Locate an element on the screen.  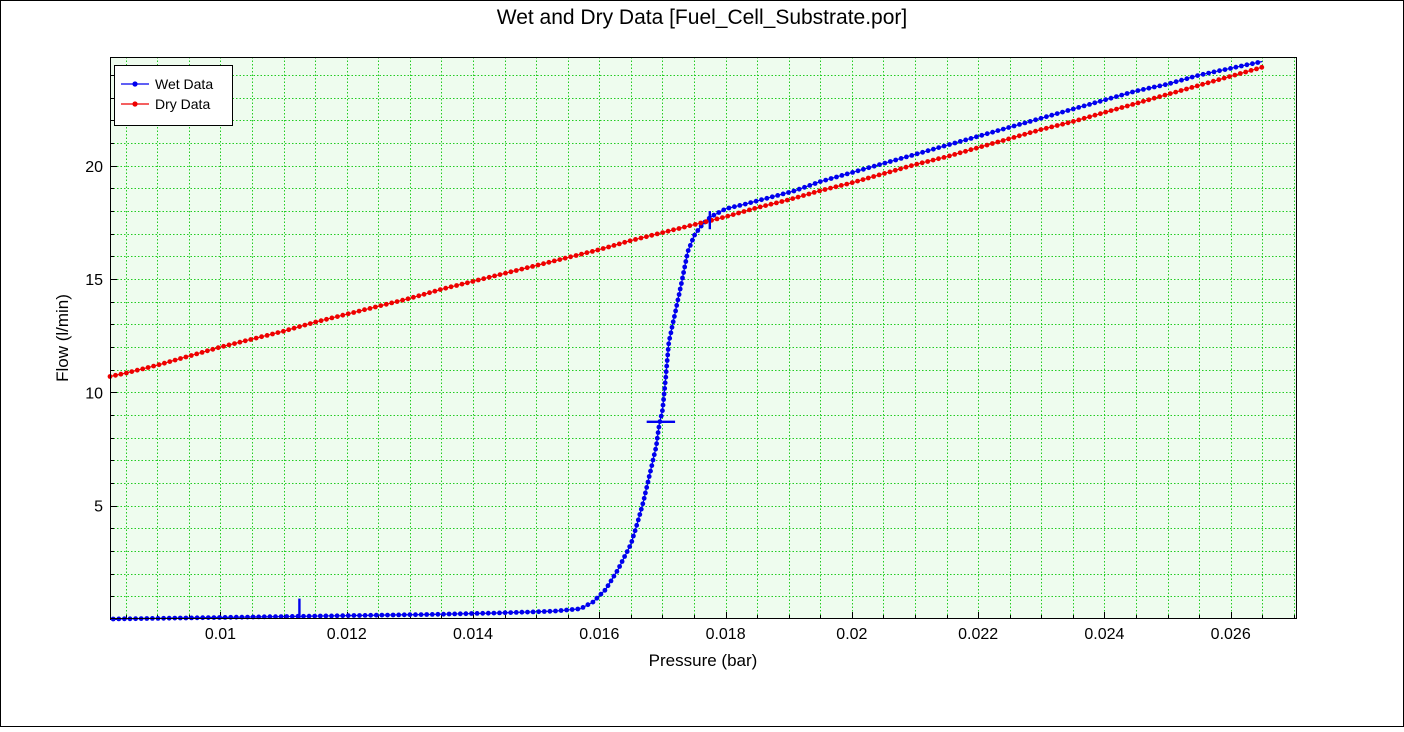
y-tick-label: 10 is located at coordinates (94, 393).